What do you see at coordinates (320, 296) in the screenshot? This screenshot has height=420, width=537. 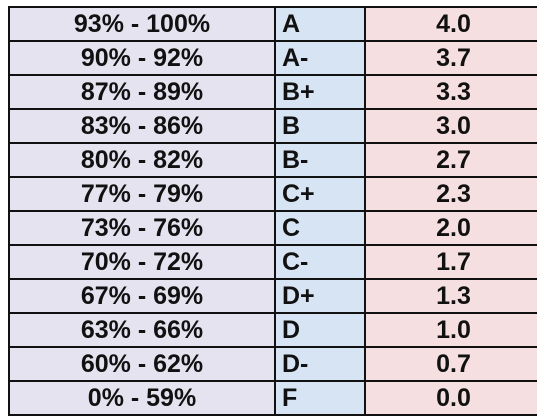 I see `letter-grade-cell: D+` at bounding box center [320, 296].